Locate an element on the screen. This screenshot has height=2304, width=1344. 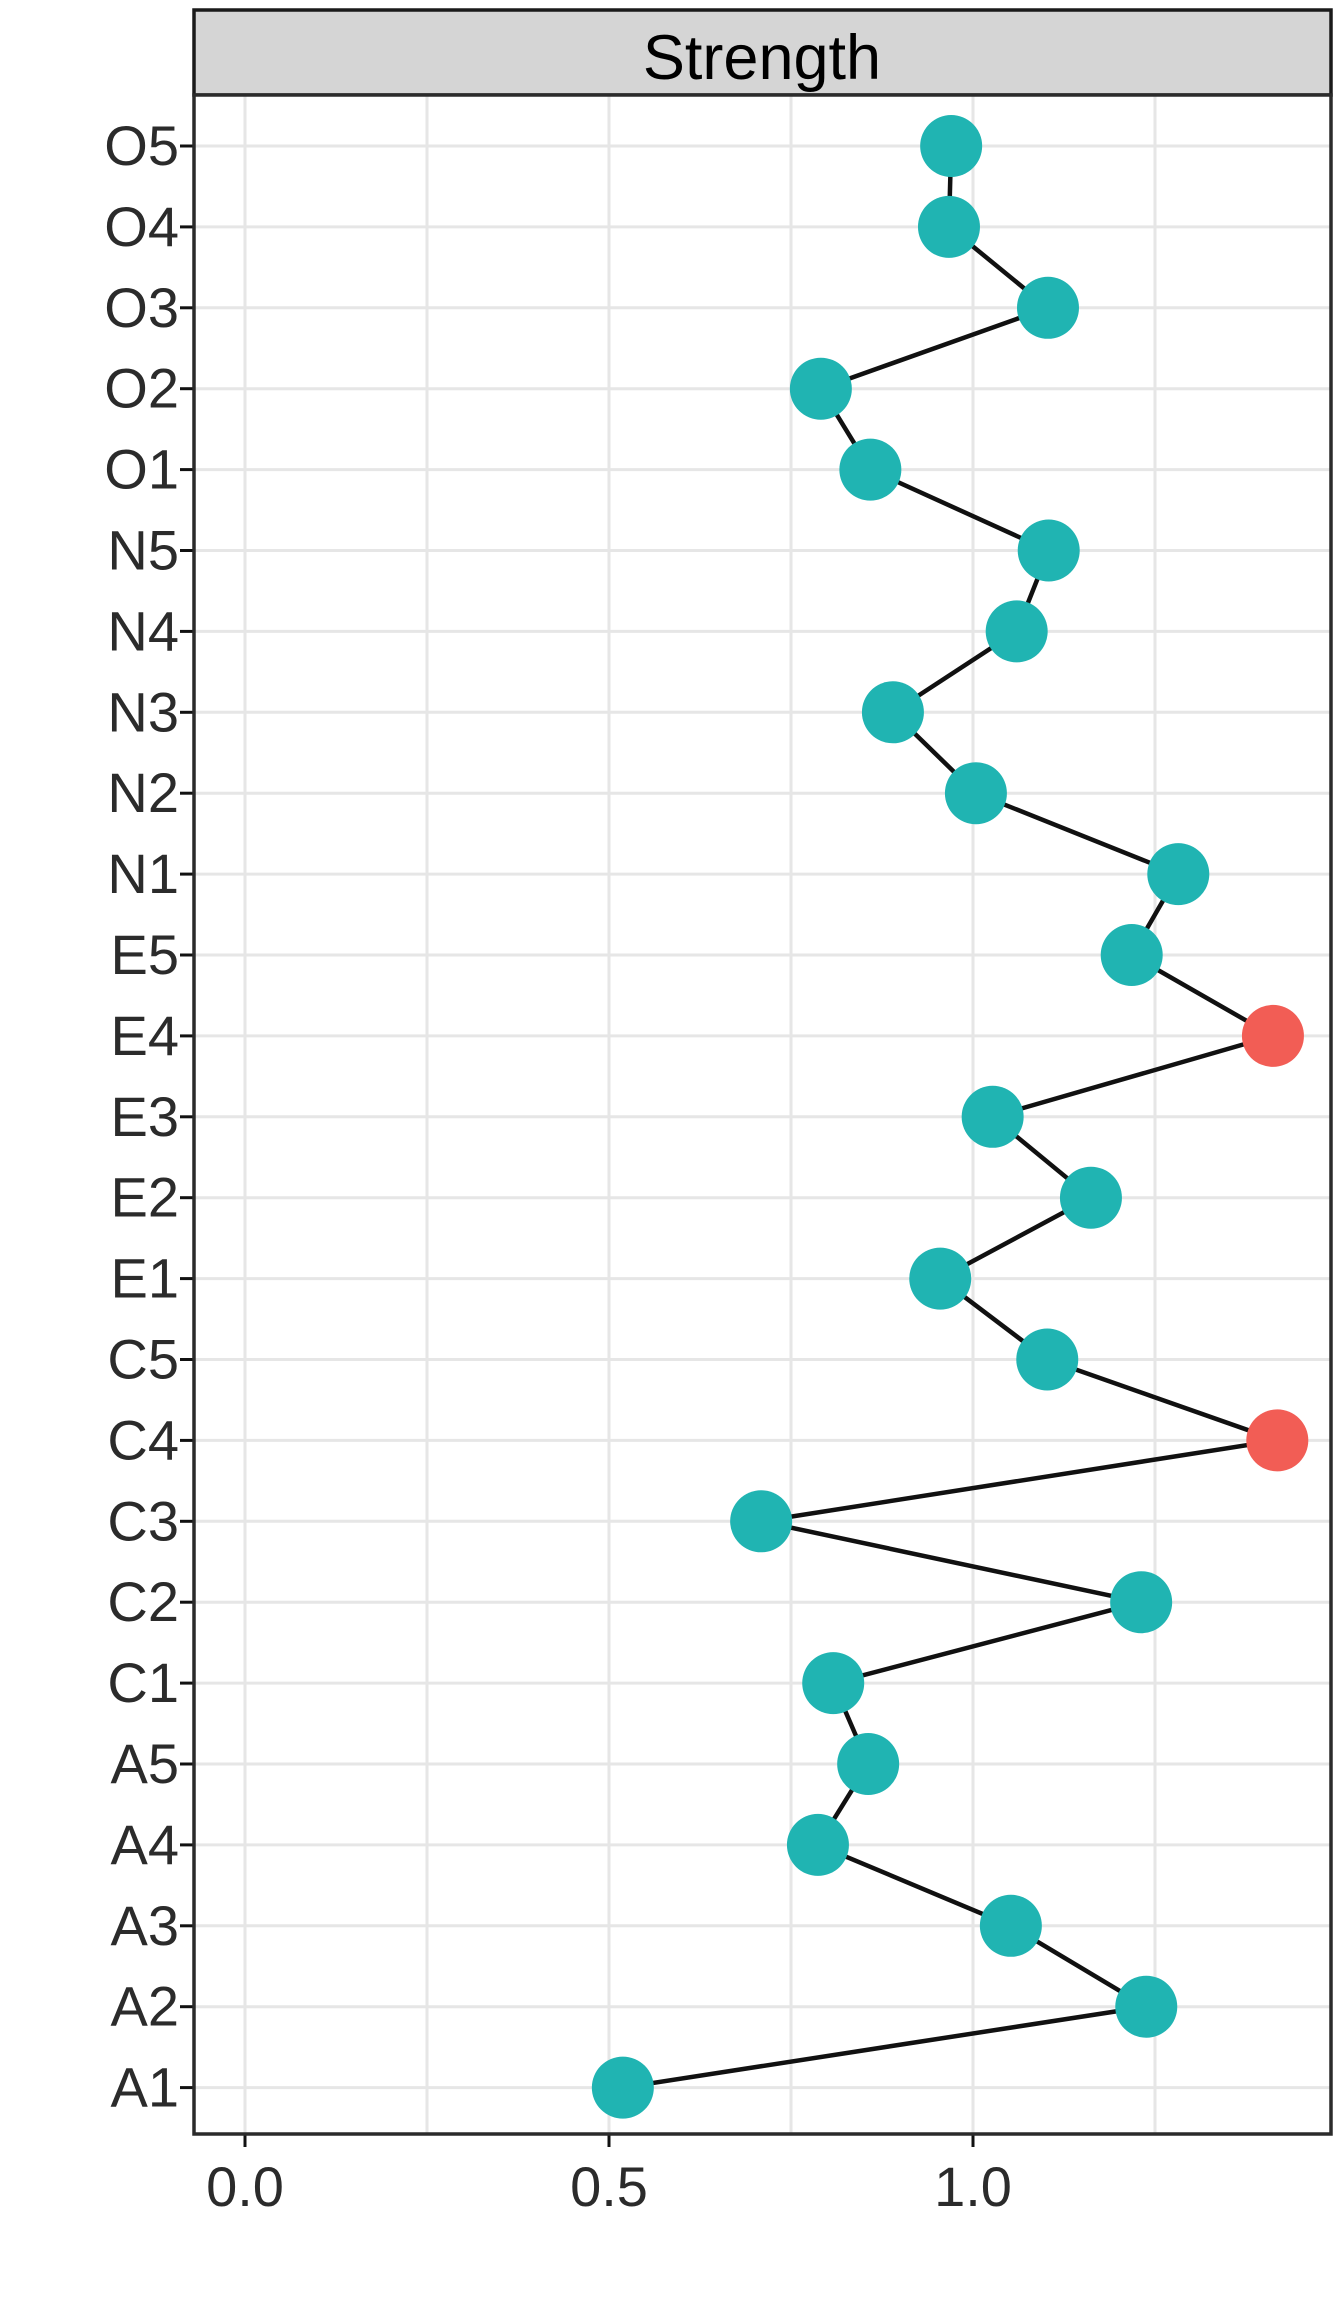
y-axis-label-A1: A1 is located at coordinates (145, 2087).